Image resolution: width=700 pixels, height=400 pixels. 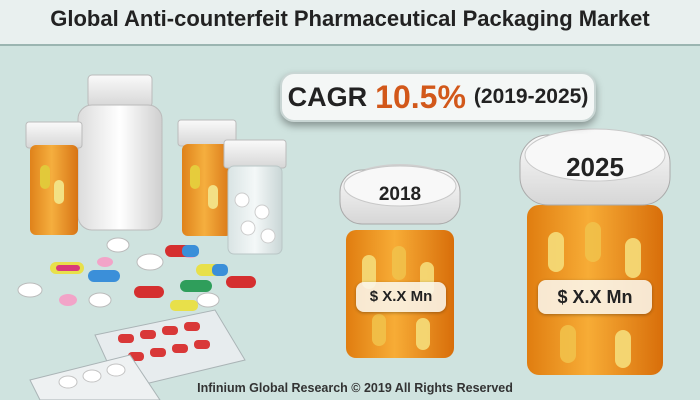 I want to click on jar-year-2025: 2025, so click(x=595, y=167).